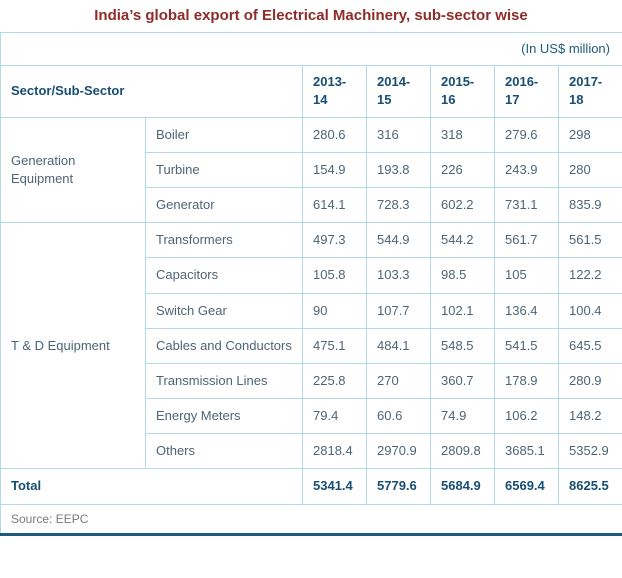 This screenshot has width=622, height=578. I want to click on value-cell: 226, so click(462, 169).